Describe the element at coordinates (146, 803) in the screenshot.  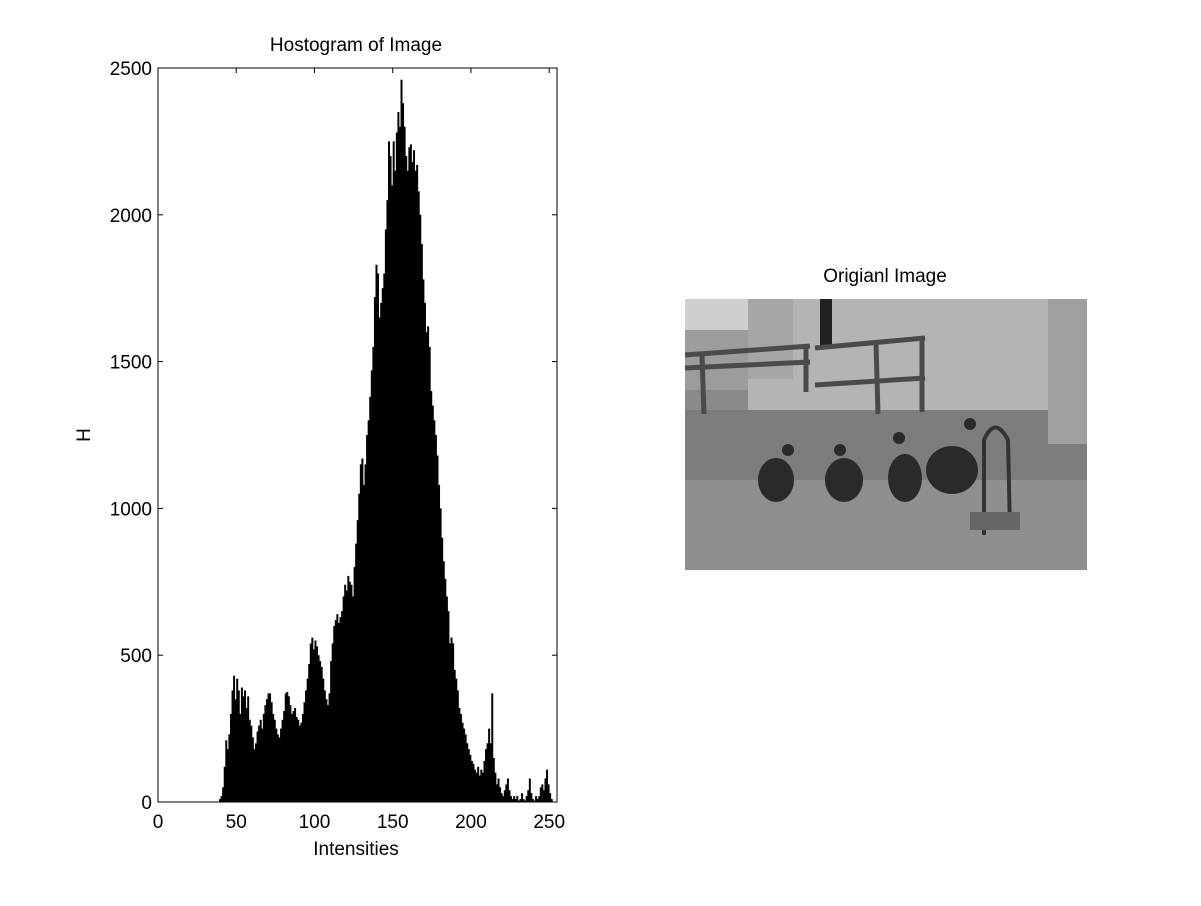
I see `y-tick-label: 0` at that location.